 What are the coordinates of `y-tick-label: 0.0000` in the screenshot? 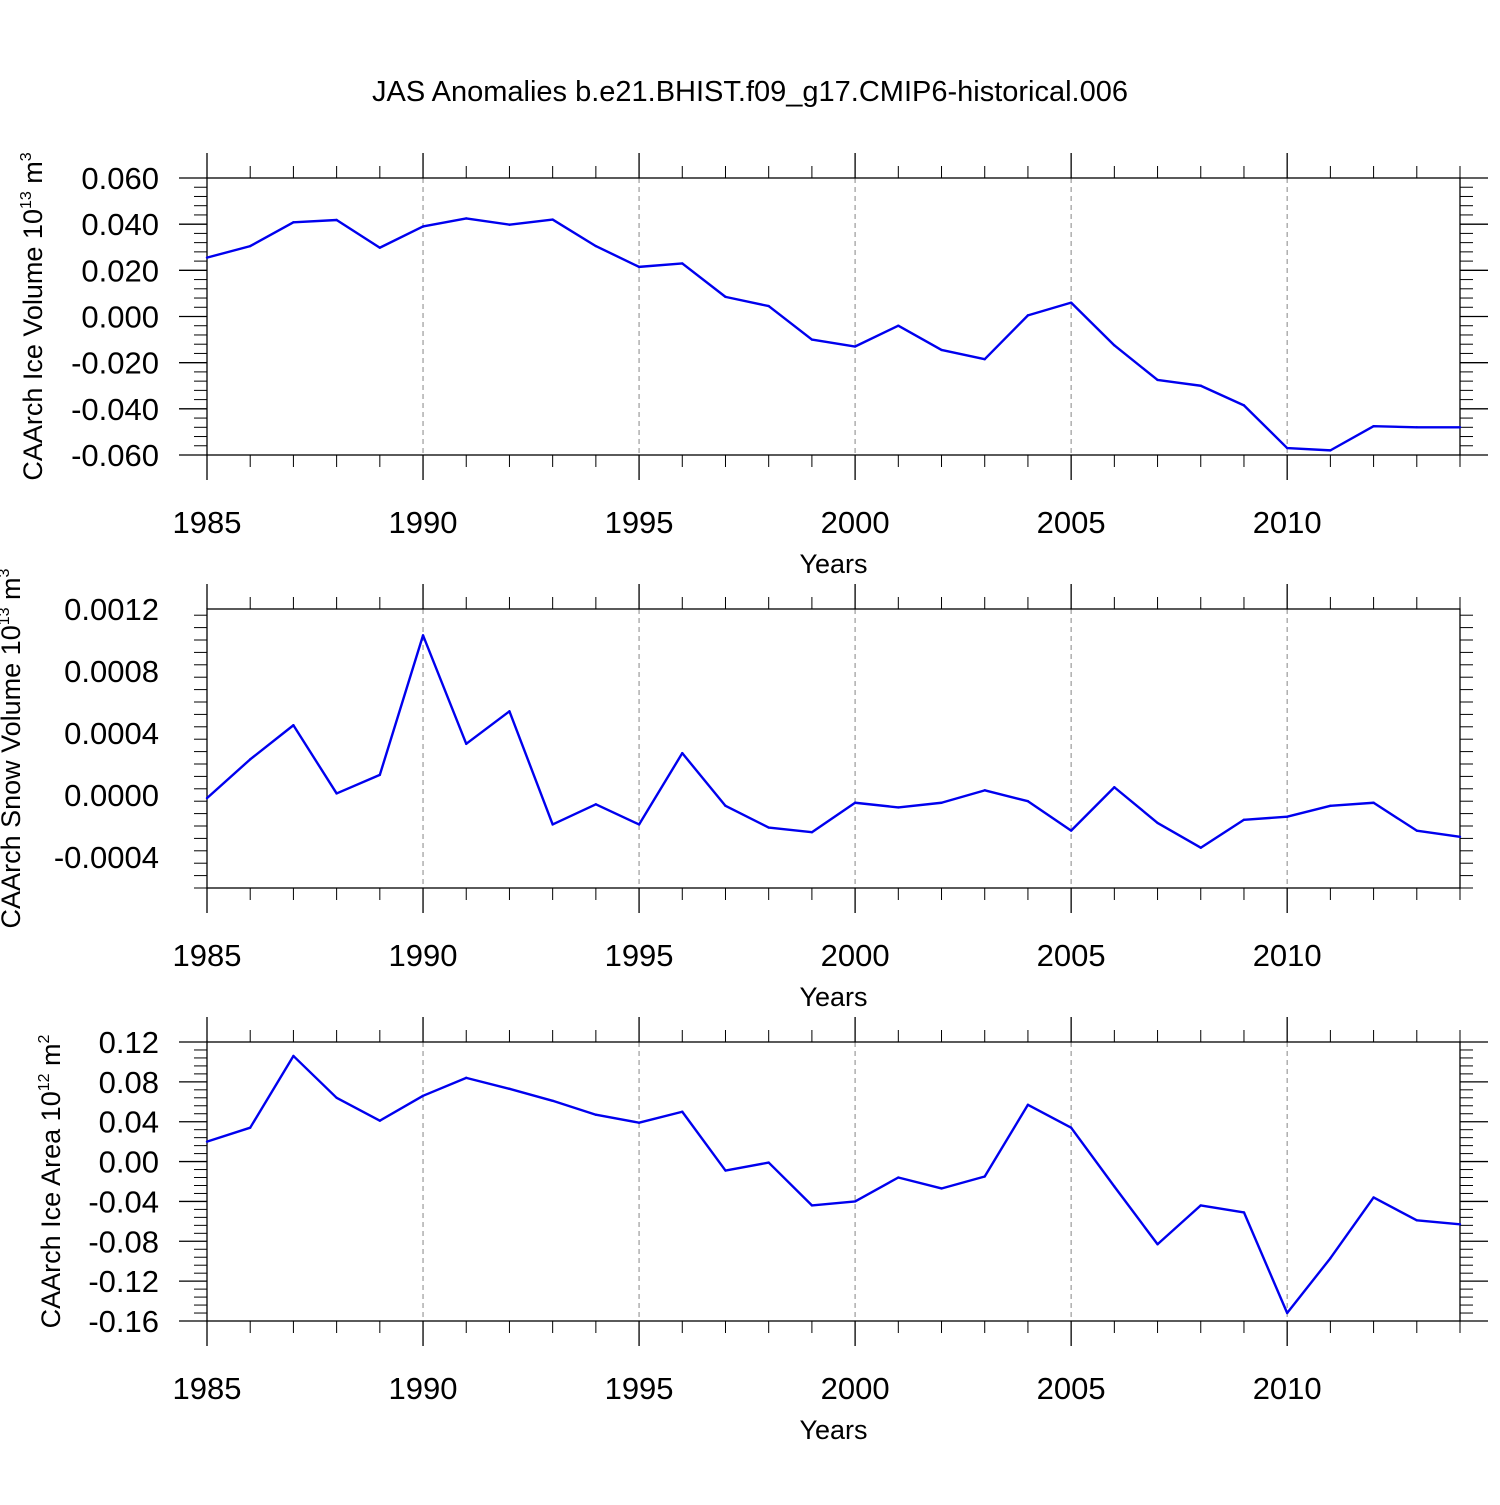 It's located at (111, 795).